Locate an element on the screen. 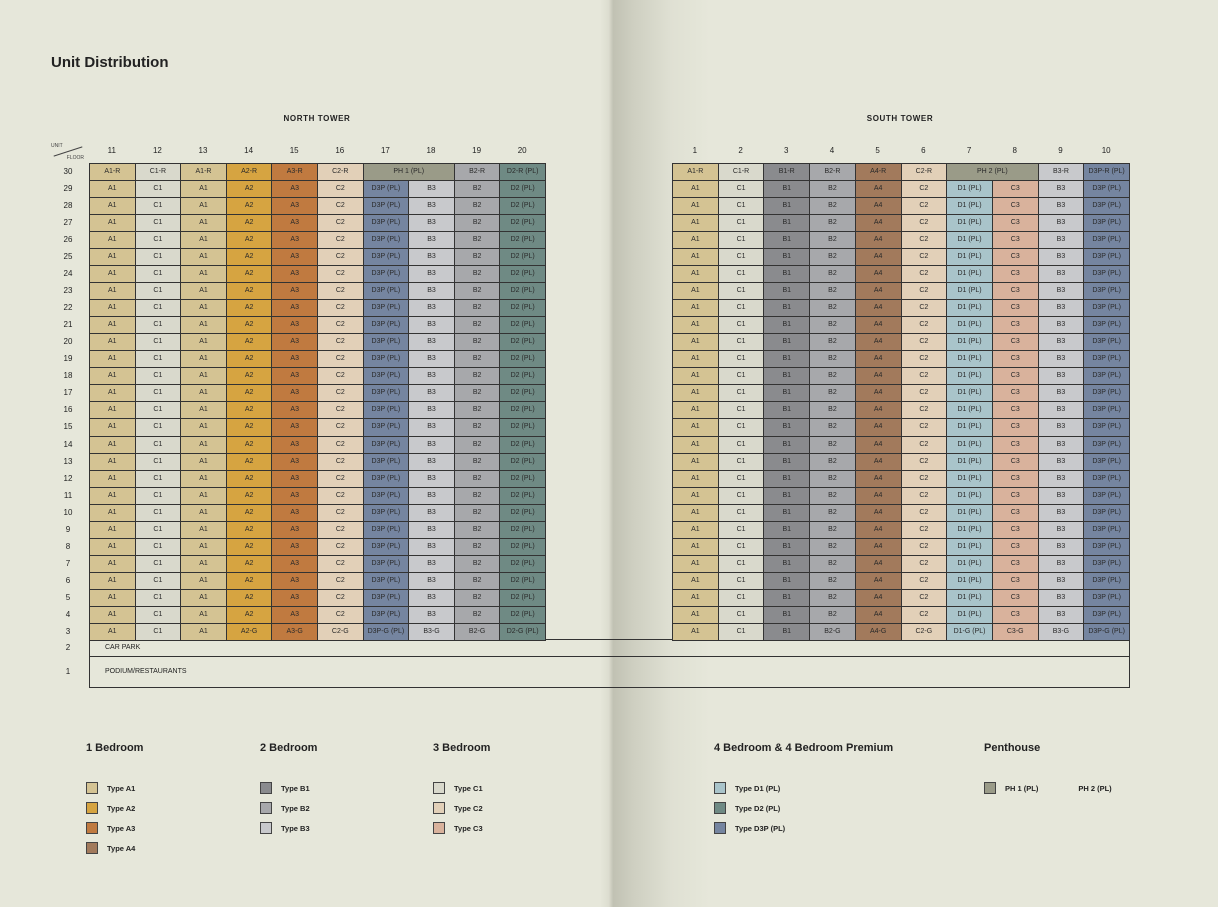  legend-group: 3 Bedroom Type C1 Type C2 Type C3 is located at coordinates (461, 790).